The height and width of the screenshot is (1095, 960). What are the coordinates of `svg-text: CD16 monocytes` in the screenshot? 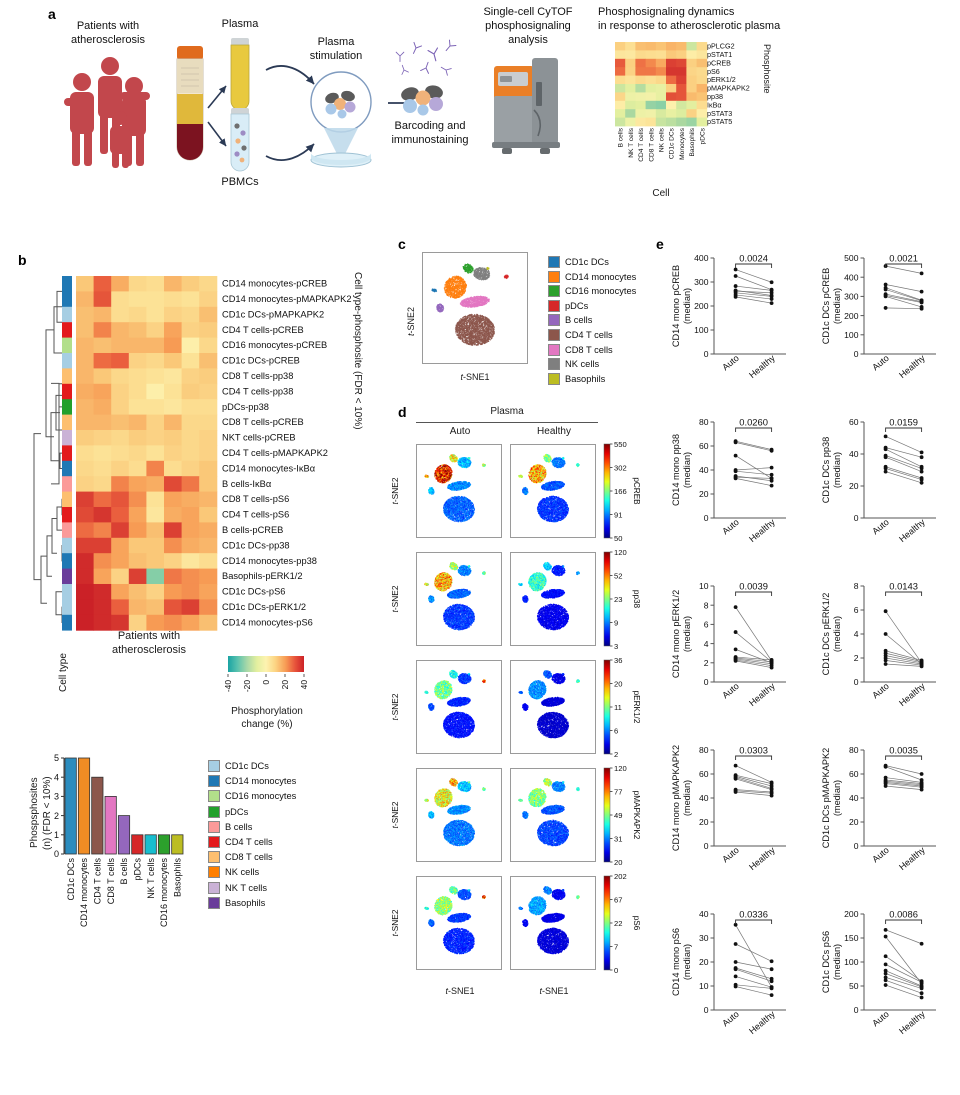 It's located at (164, 893).